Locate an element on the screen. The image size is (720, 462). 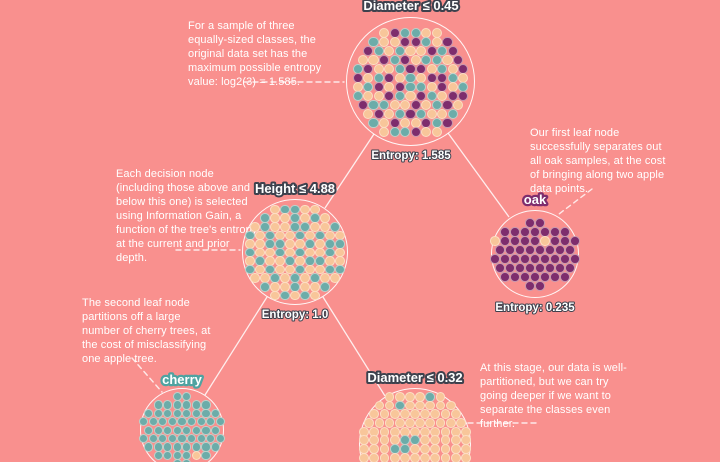
leaf-node-cherry: cherry is located at coordinates (182, 416).